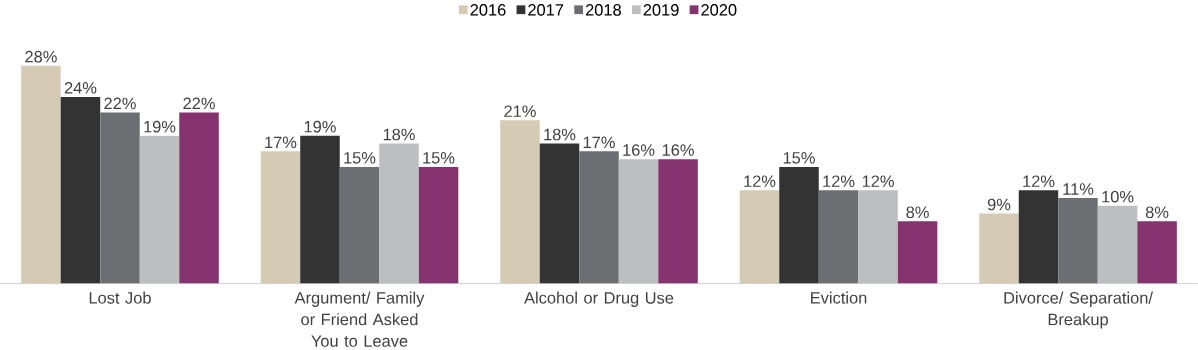 This screenshot has width=1198, height=350. Describe the element at coordinates (520, 111) in the screenshot. I see `data-label: 21%` at that location.